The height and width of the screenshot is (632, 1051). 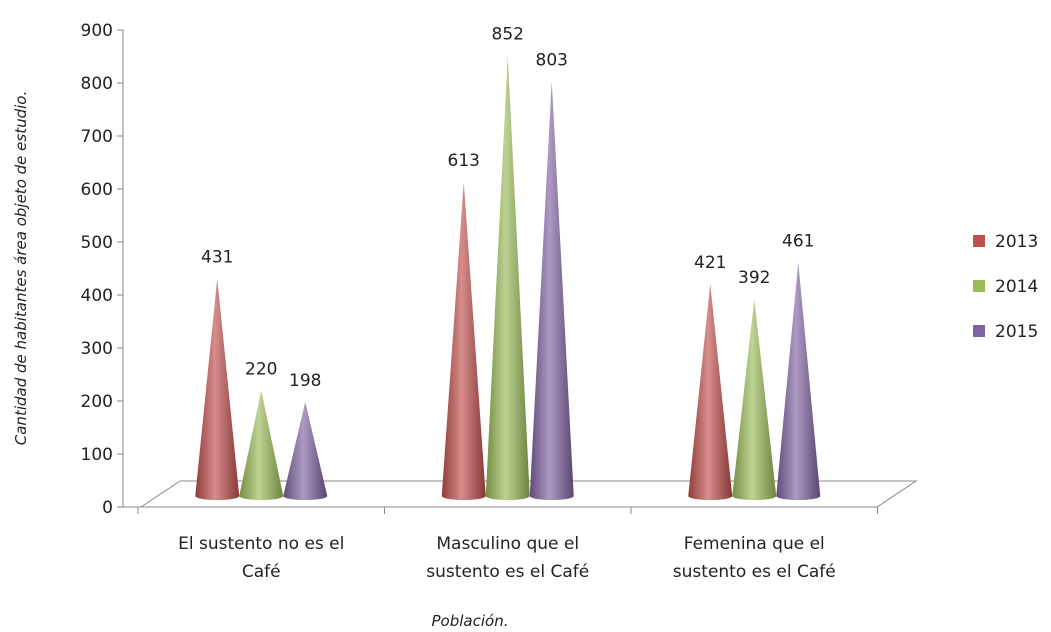 I want to click on x-category-label: El sustento no es el Café, so click(x=261, y=558).